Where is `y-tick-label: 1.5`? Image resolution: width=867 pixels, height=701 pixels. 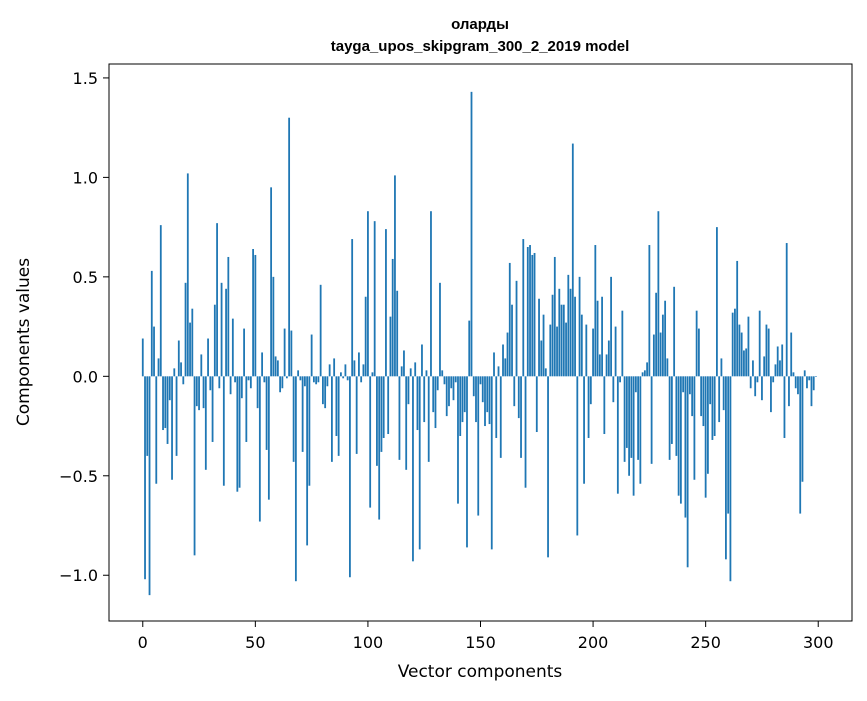 y-tick-label: 1.5 is located at coordinates (85, 78).